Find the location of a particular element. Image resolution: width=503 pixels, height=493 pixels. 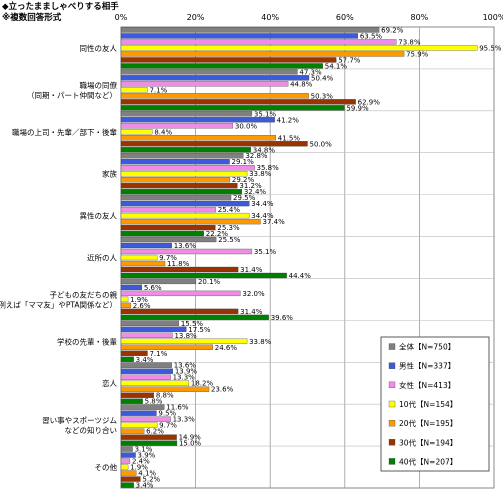

category-label: （同期・パート仲間など） is located at coordinates (72, 95).